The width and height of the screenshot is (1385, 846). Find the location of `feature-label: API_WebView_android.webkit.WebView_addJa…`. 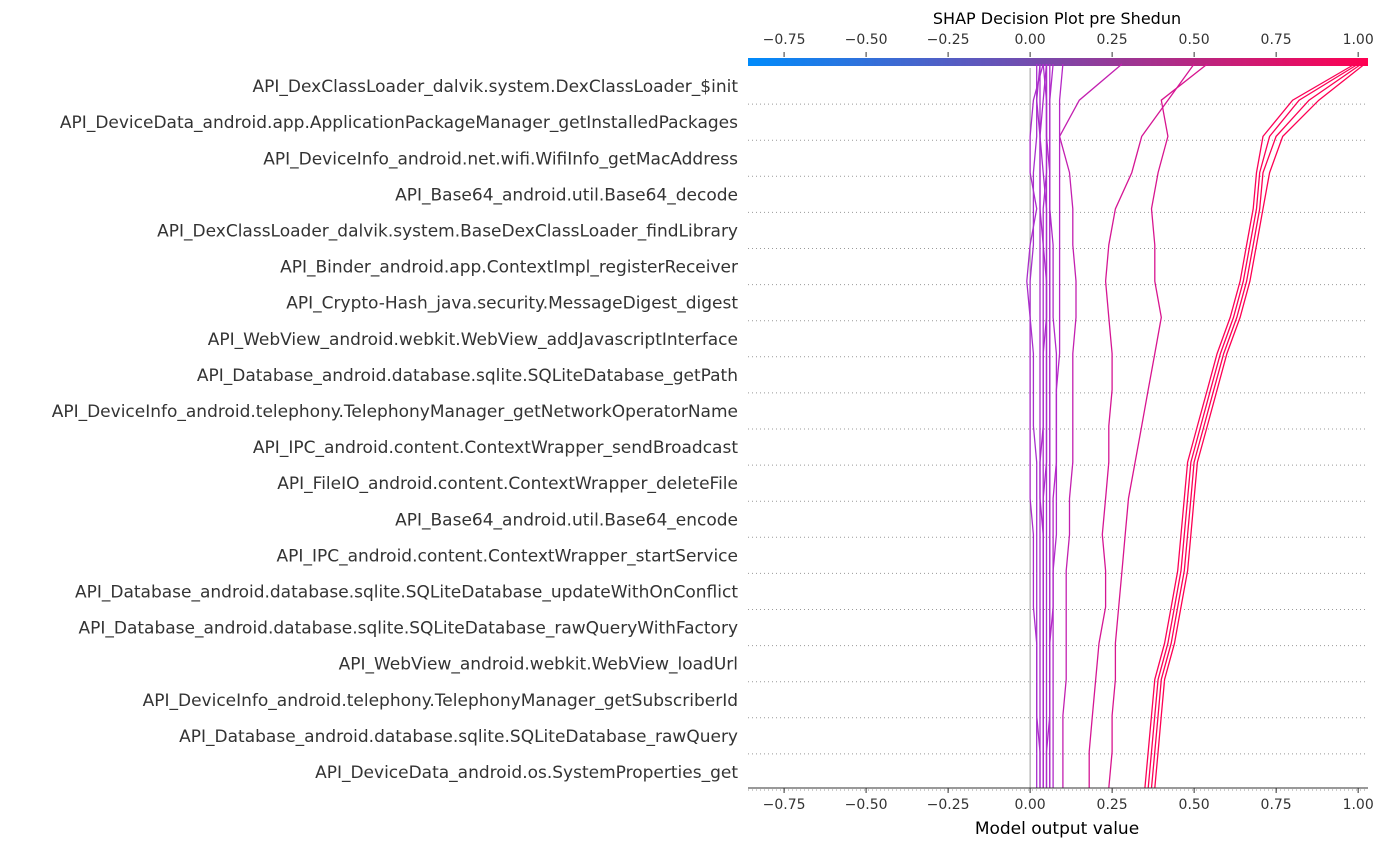

feature-label: API_WebView_android.webkit.WebView_addJa… is located at coordinates (473, 340).